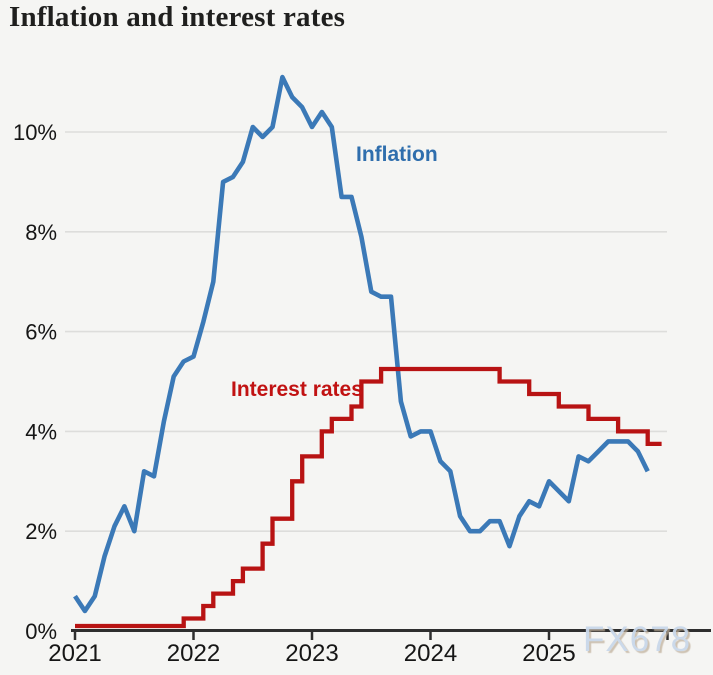  I want to click on svg-text: 2022, so click(193, 653).